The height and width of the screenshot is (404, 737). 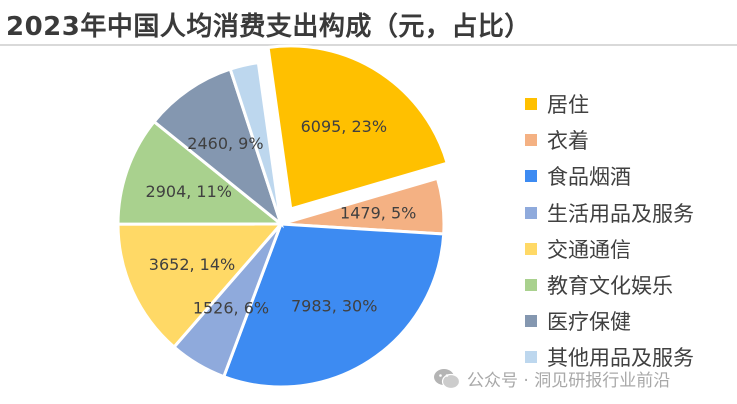 I want to click on legend-item-4: 生活用品及服务, so click(x=609, y=213).